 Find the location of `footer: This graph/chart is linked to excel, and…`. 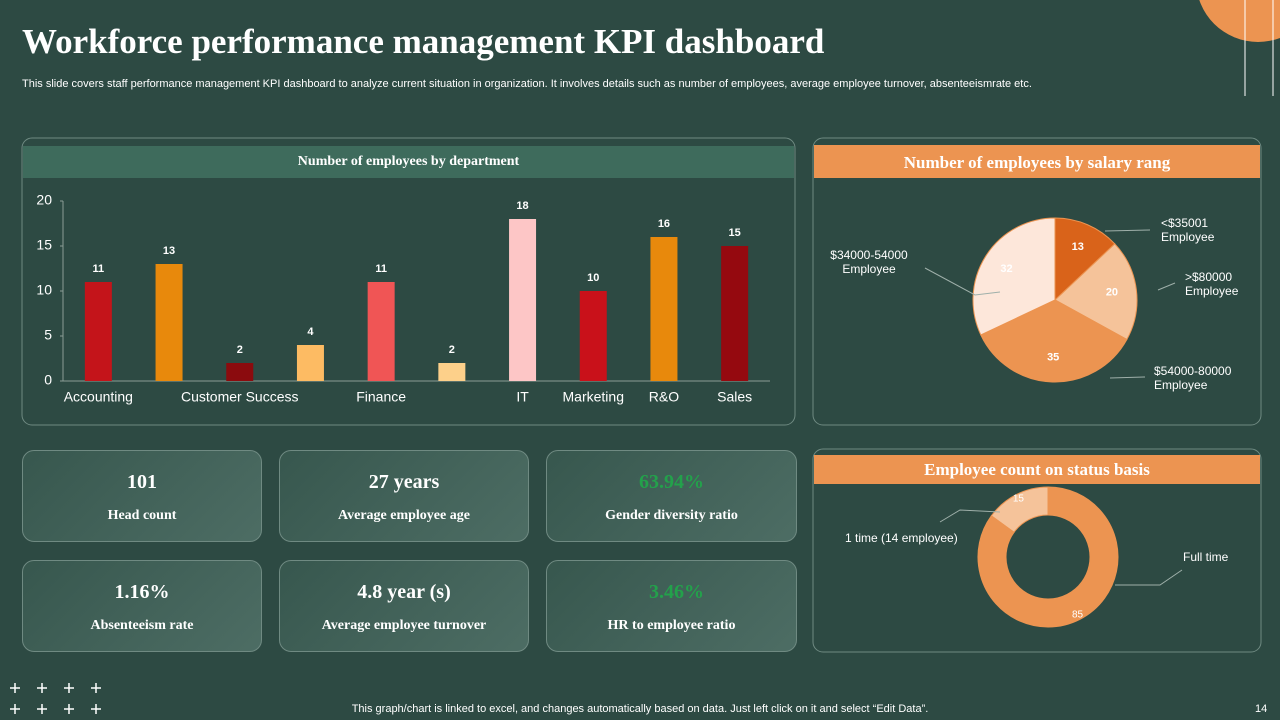

footer: This graph/chart is linked to excel, and… is located at coordinates (640, 709).